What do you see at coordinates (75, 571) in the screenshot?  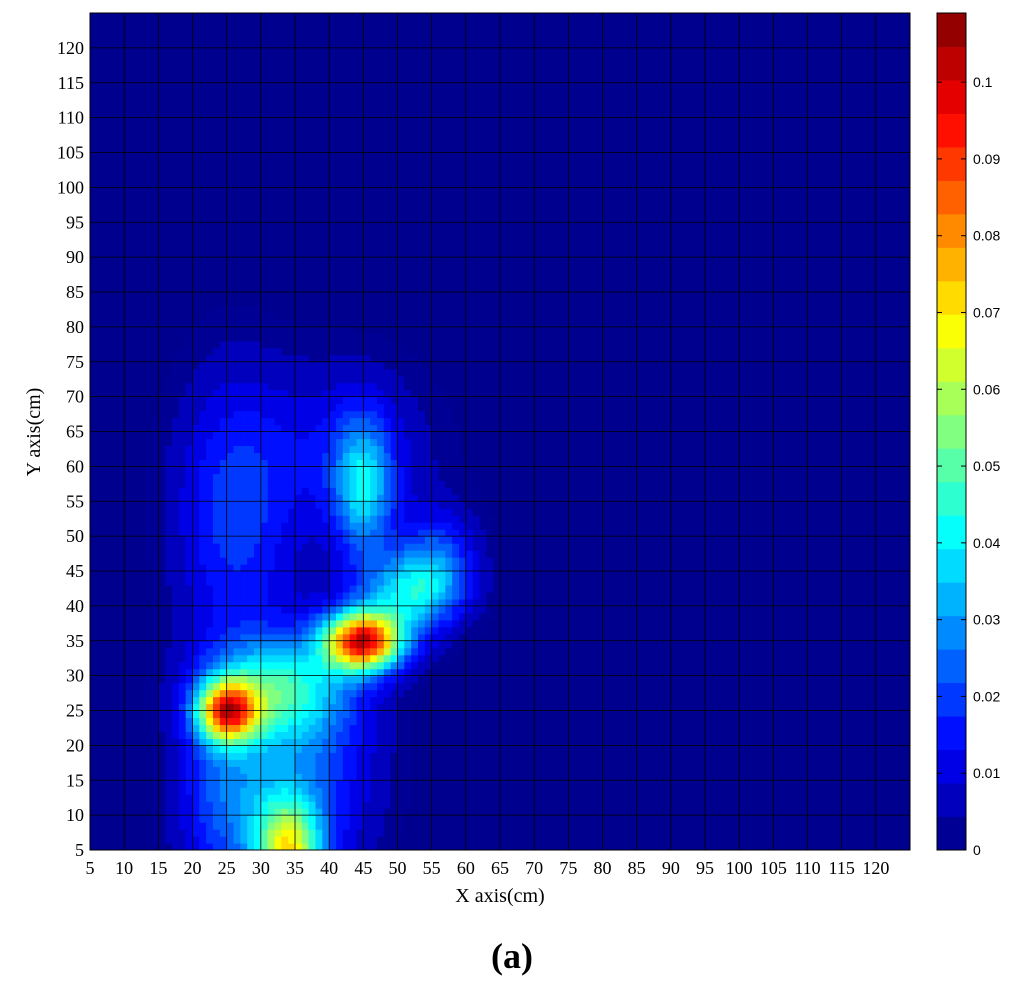 I see `y-tick-label: 45` at bounding box center [75, 571].